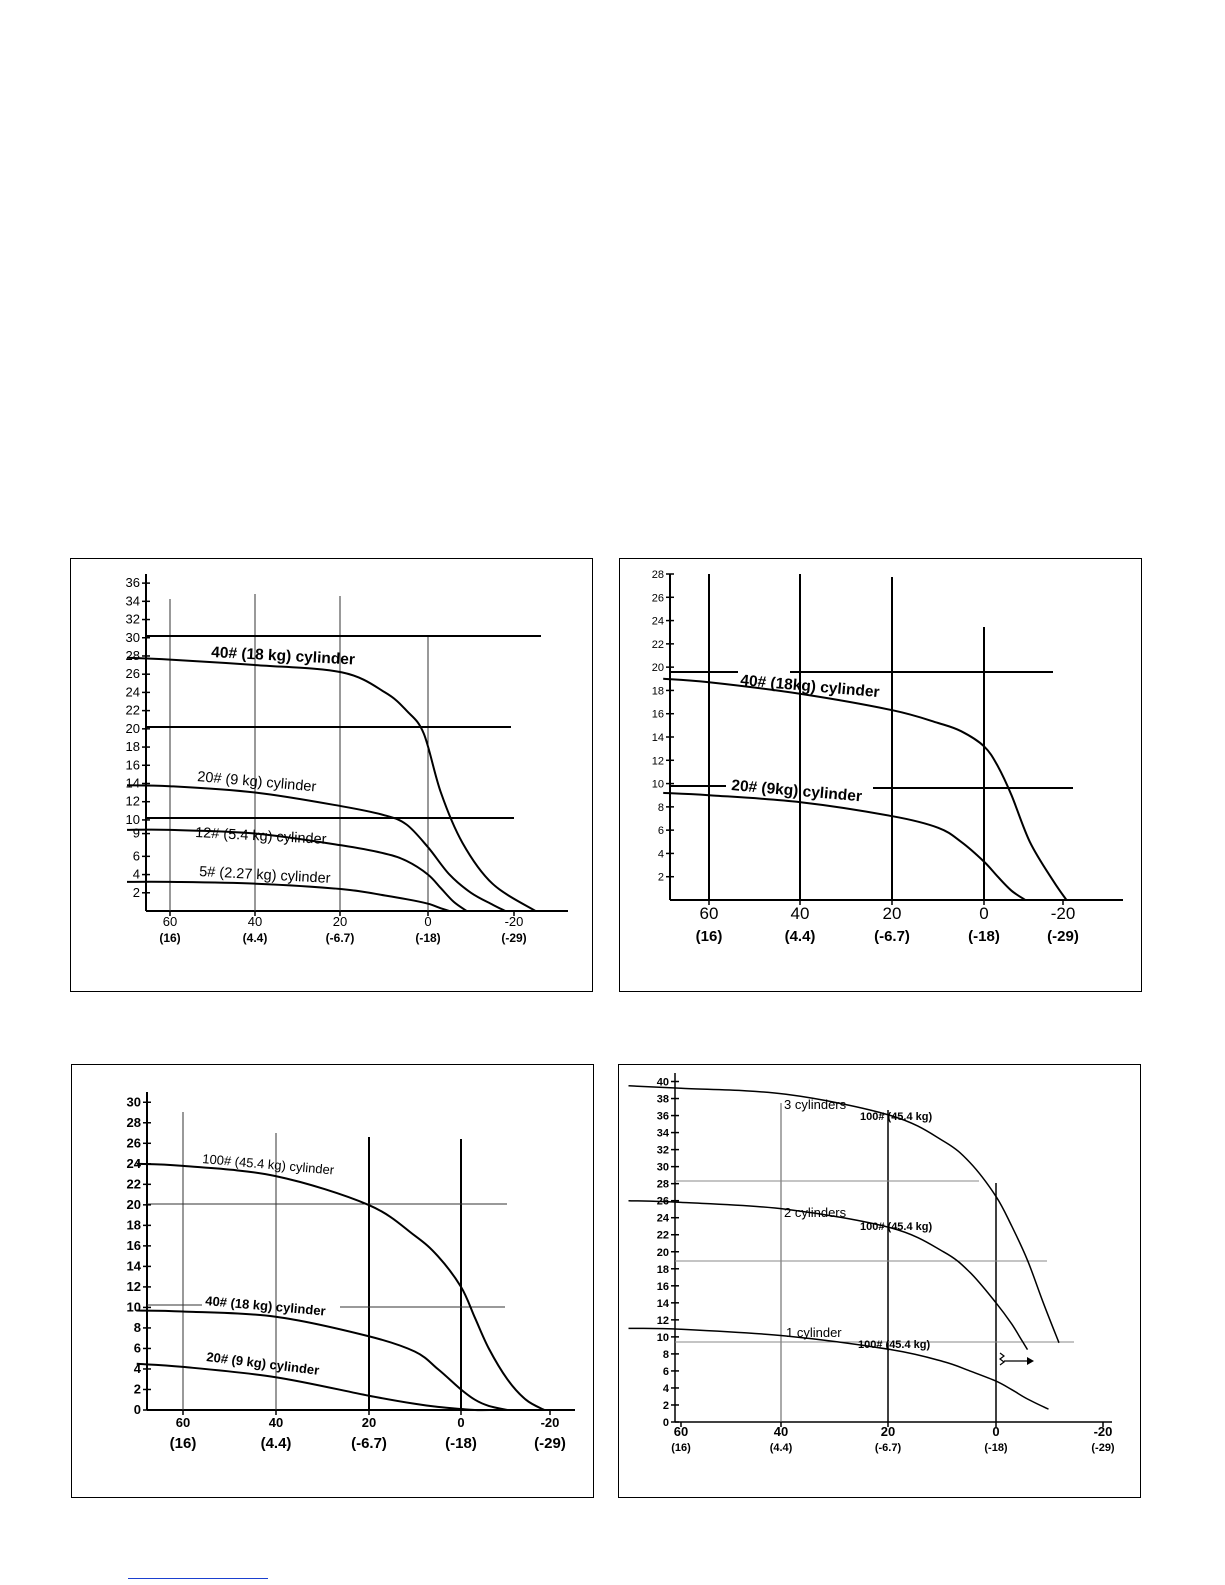  Describe the element at coordinates (810, 686) in the screenshot. I see `series-label-40: 40# (18kg) cylinder` at that location.